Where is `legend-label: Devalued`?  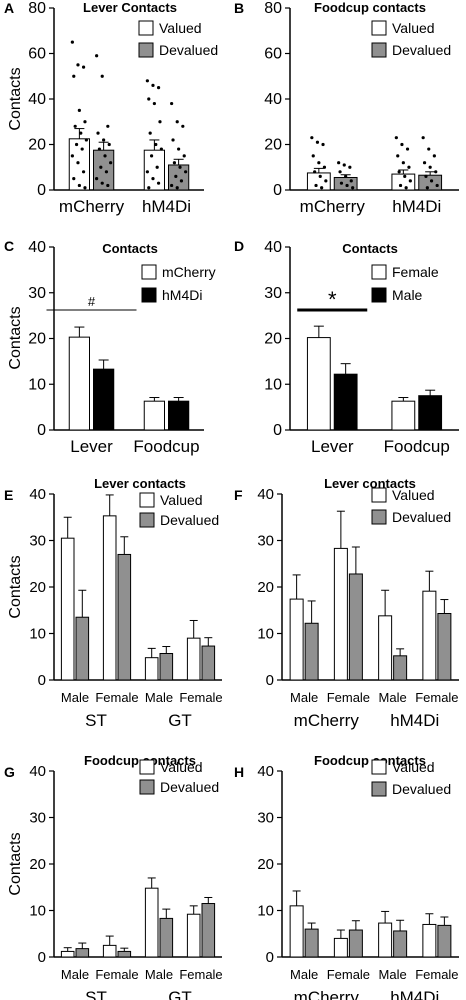
legend-label: Devalued is located at coordinates (189, 520).